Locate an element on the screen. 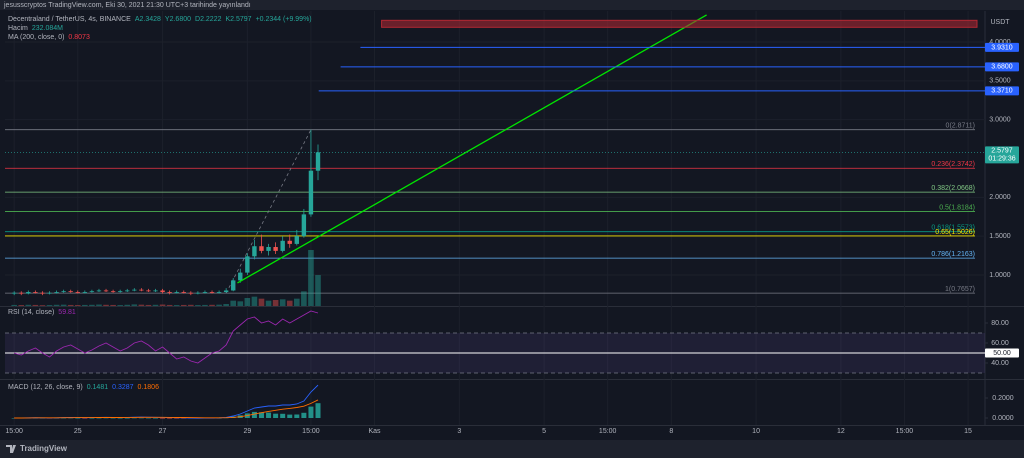 This screenshot has height=458, width=1024. fib-label: 0.65(1.5026) is located at coordinates (955, 232).